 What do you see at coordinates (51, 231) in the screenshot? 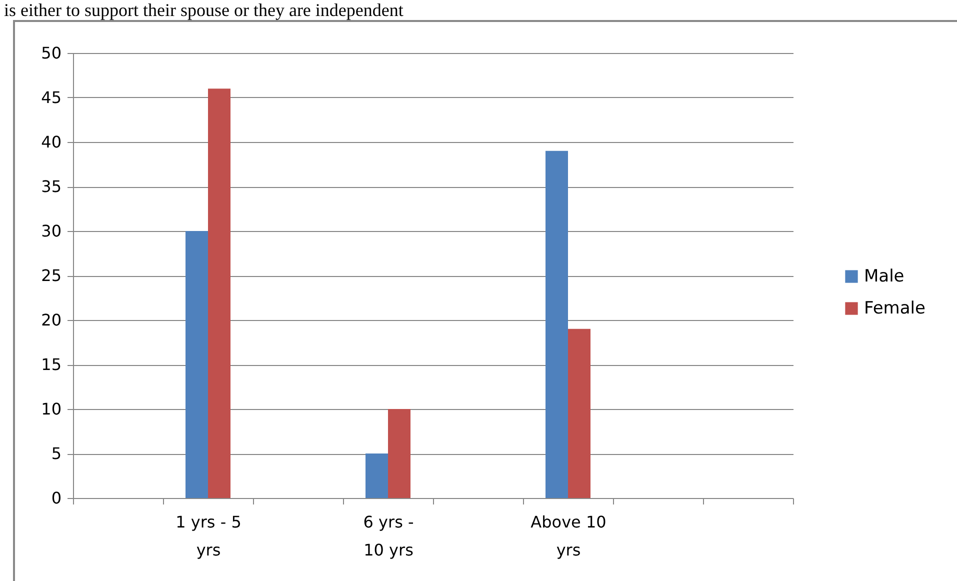
I see `y-tick-label: 30` at bounding box center [51, 231].